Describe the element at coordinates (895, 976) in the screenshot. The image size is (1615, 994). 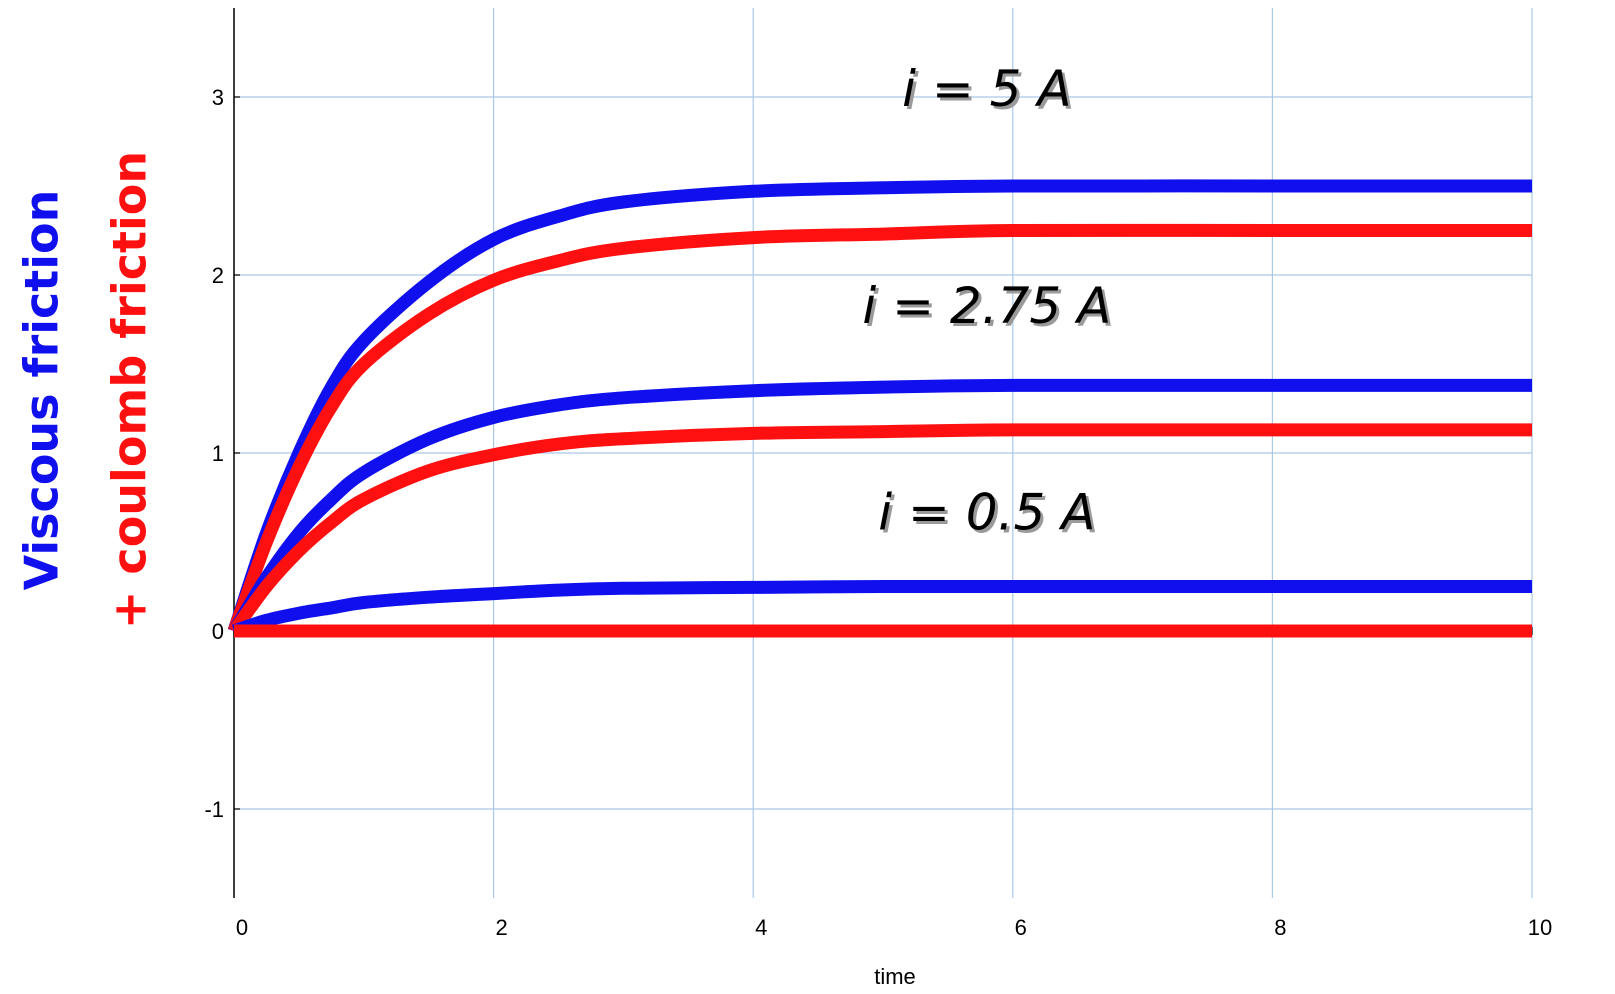
I see `x-axis-title: time` at that location.